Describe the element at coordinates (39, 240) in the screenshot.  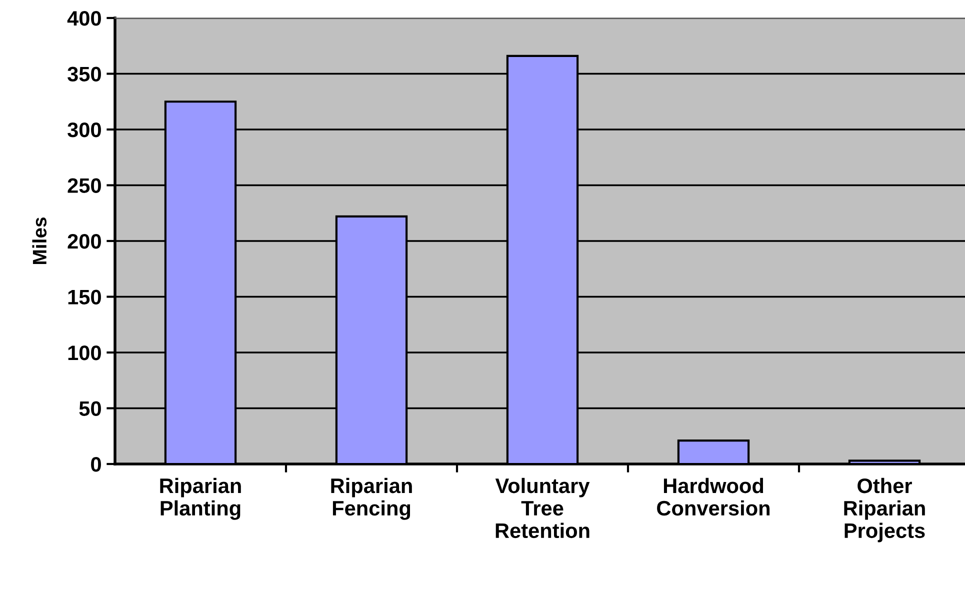
I see `y-axis-title: Miles` at that location.